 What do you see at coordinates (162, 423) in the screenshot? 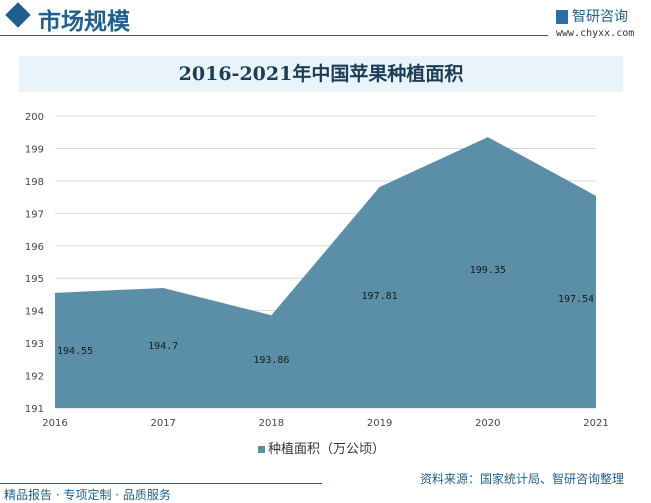
I see `x-tick-label: 2017` at bounding box center [162, 423].